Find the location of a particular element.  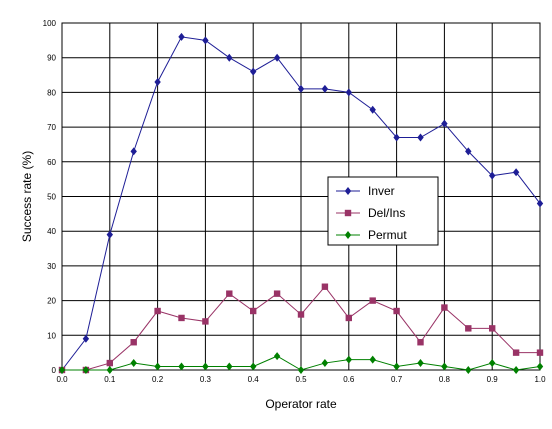

legend-label-inver: Inver is located at coordinates (381, 191).